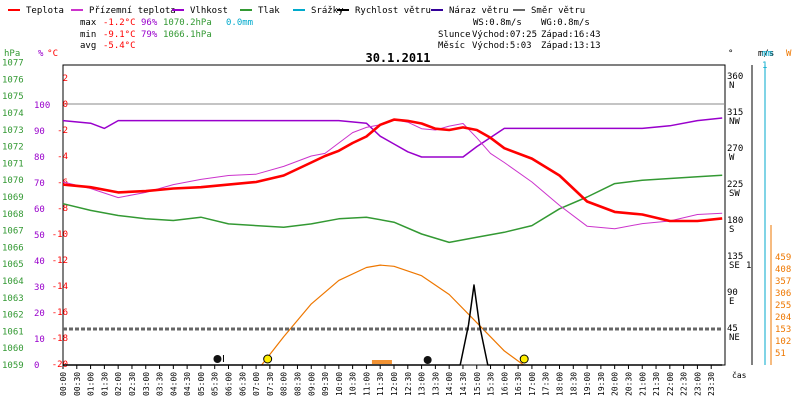  I want to click on pressure-tick: 1071, so click(13, 164).